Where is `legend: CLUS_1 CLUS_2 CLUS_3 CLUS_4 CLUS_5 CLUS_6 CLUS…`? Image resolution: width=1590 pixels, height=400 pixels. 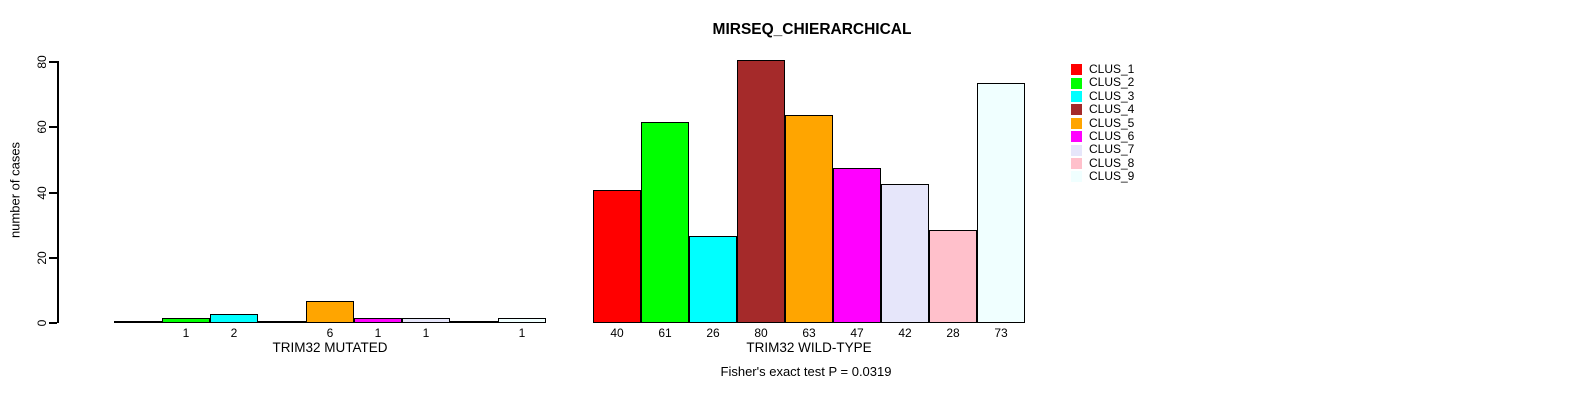 legend: CLUS_1 CLUS_2 CLUS_3 CLUS_4 CLUS_5 CLUS_6 CLUS… is located at coordinates (1103, 123).